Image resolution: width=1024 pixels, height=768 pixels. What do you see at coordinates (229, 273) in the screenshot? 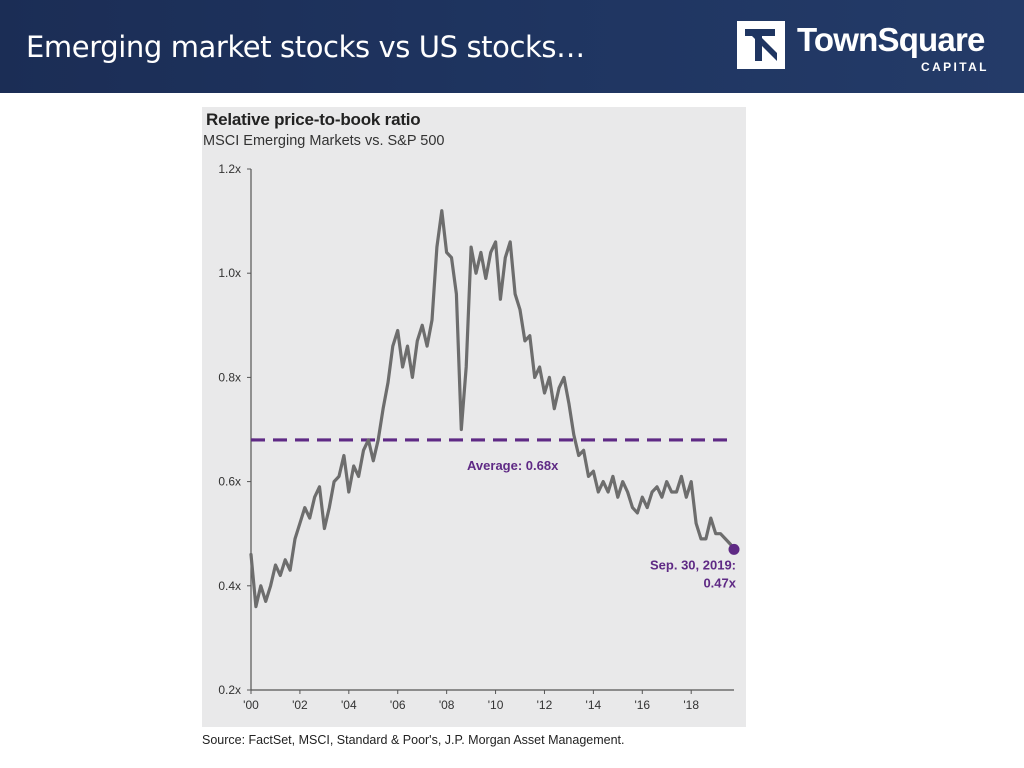
I see `y-tick-label: 1.0x` at bounding box center [229, 273].